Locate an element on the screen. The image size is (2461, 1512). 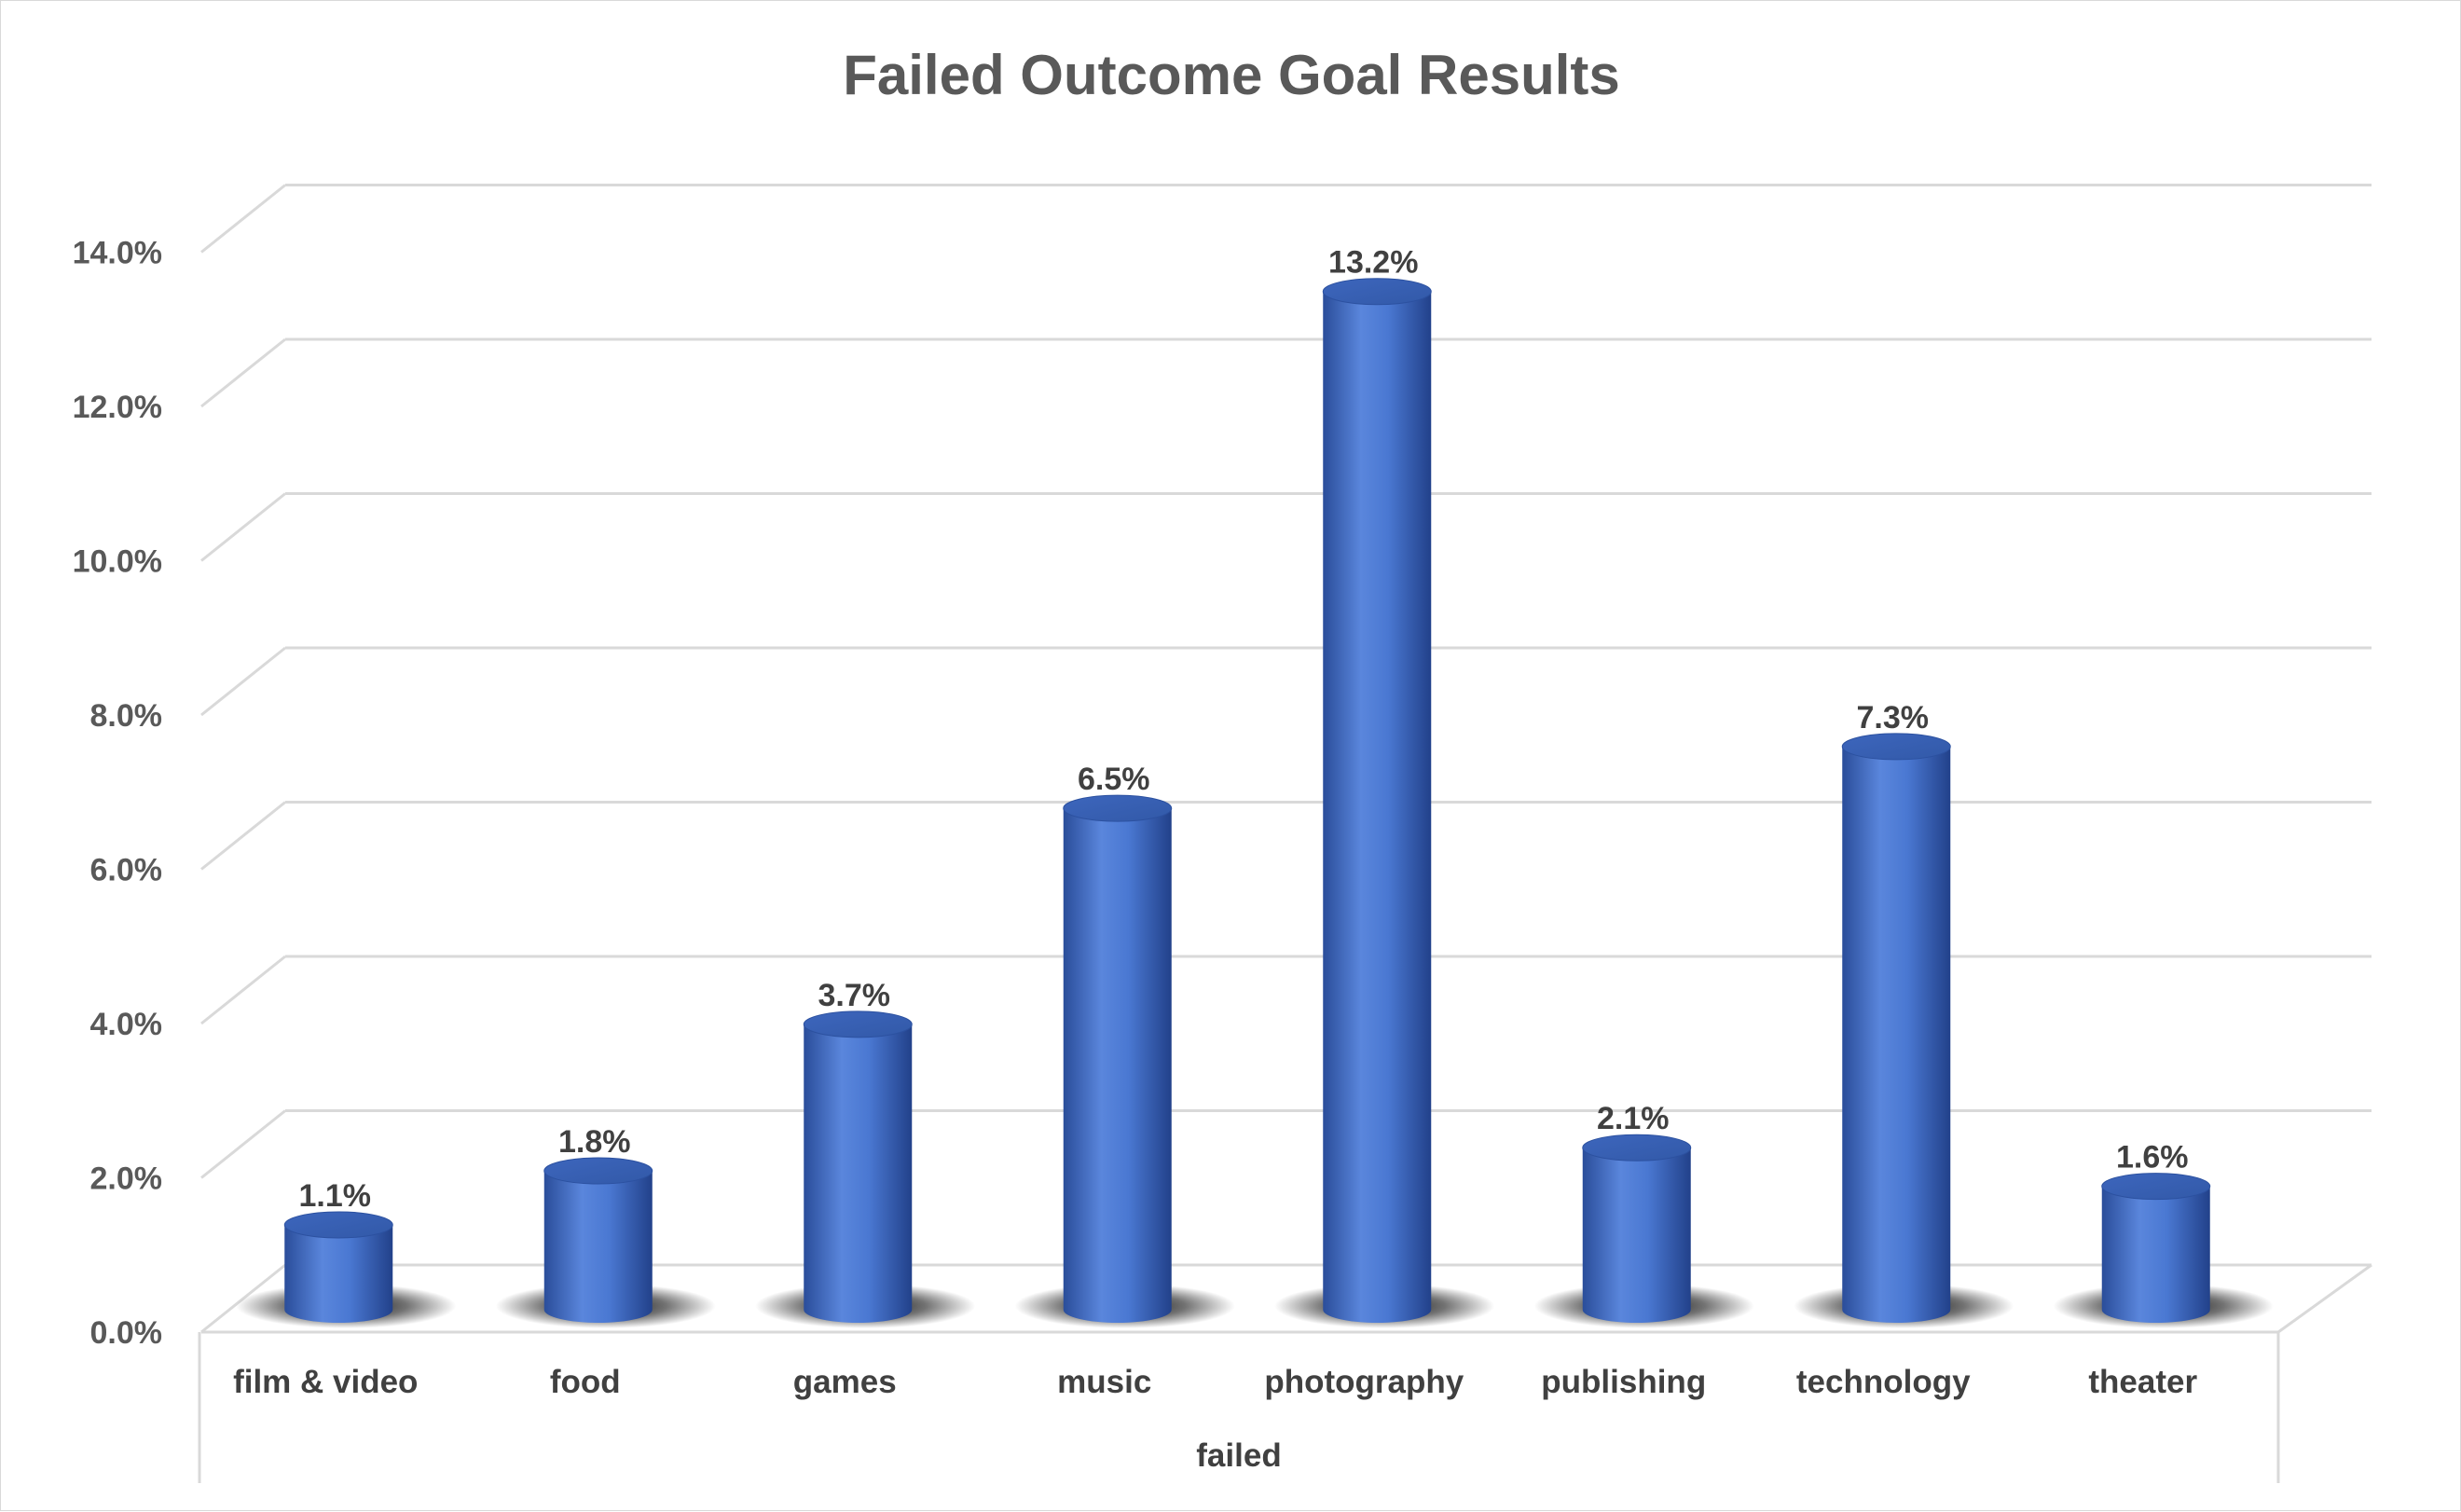
bar-shadows is located at coordinates (1255, 1306).